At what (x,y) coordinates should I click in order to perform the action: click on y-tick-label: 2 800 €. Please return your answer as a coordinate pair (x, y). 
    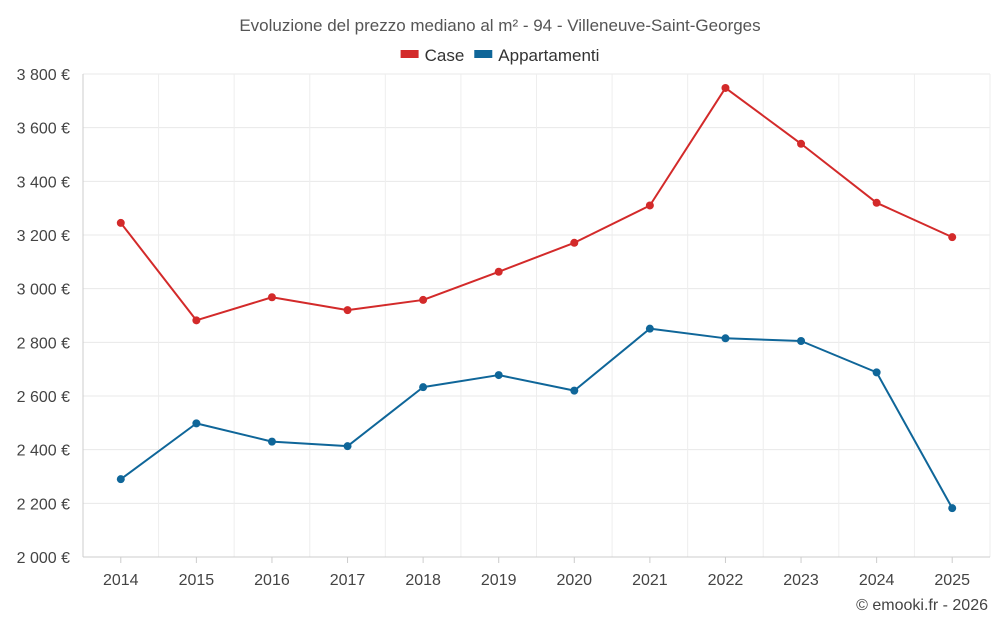
    Looking at the image, I should click on (43, 343).